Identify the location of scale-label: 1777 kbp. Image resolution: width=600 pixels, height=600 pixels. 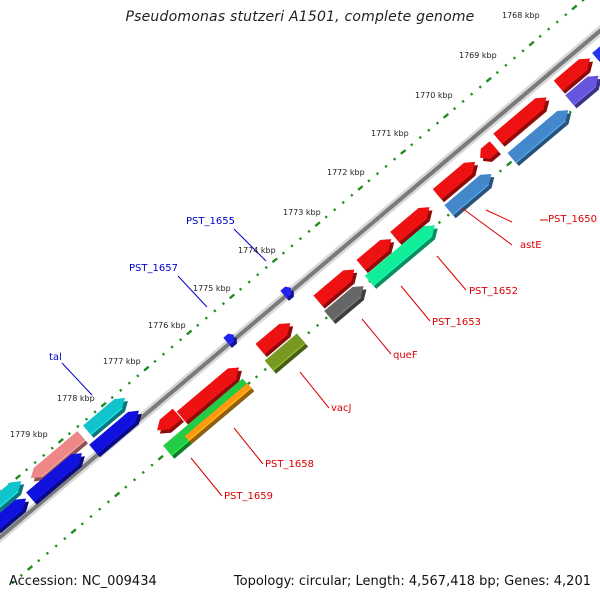
(122, 361).